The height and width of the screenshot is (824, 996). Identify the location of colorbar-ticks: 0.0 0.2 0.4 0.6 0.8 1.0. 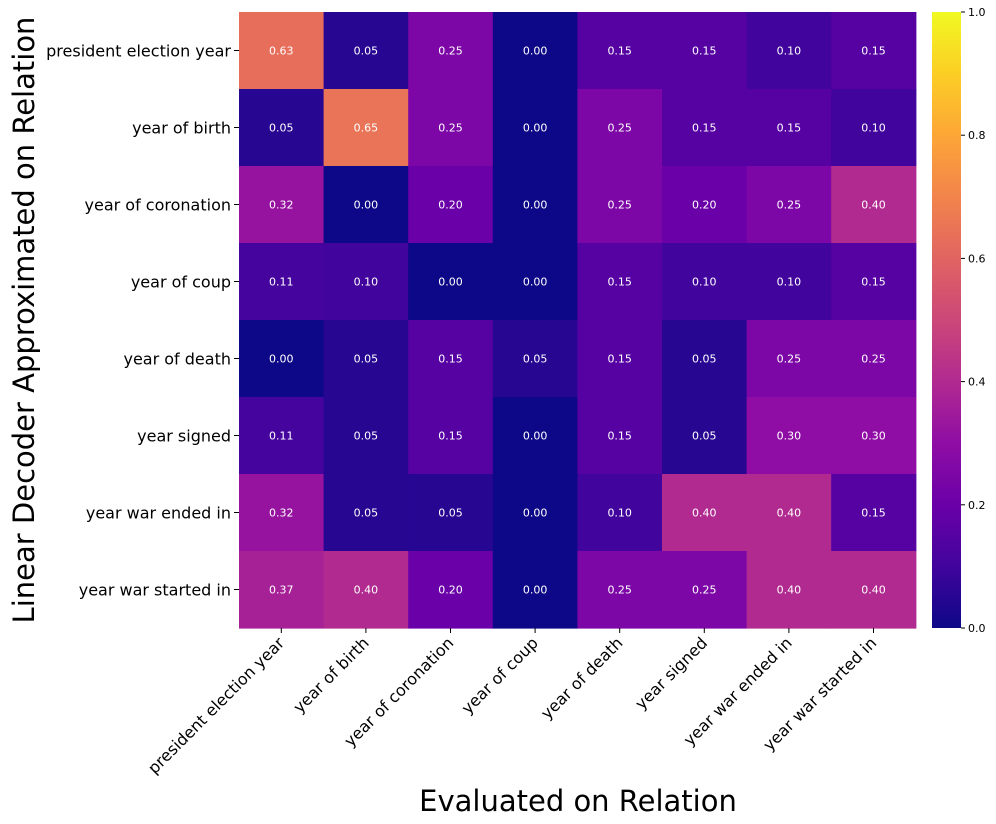
(973, 320).